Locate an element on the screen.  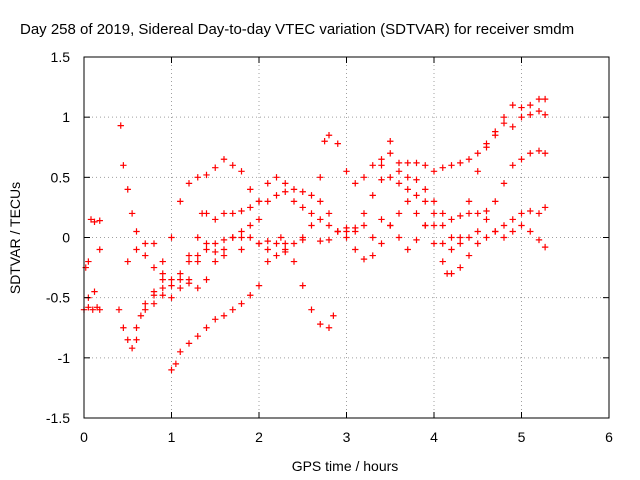
x-tick-label: 5 is located at coordinates (522, 437).